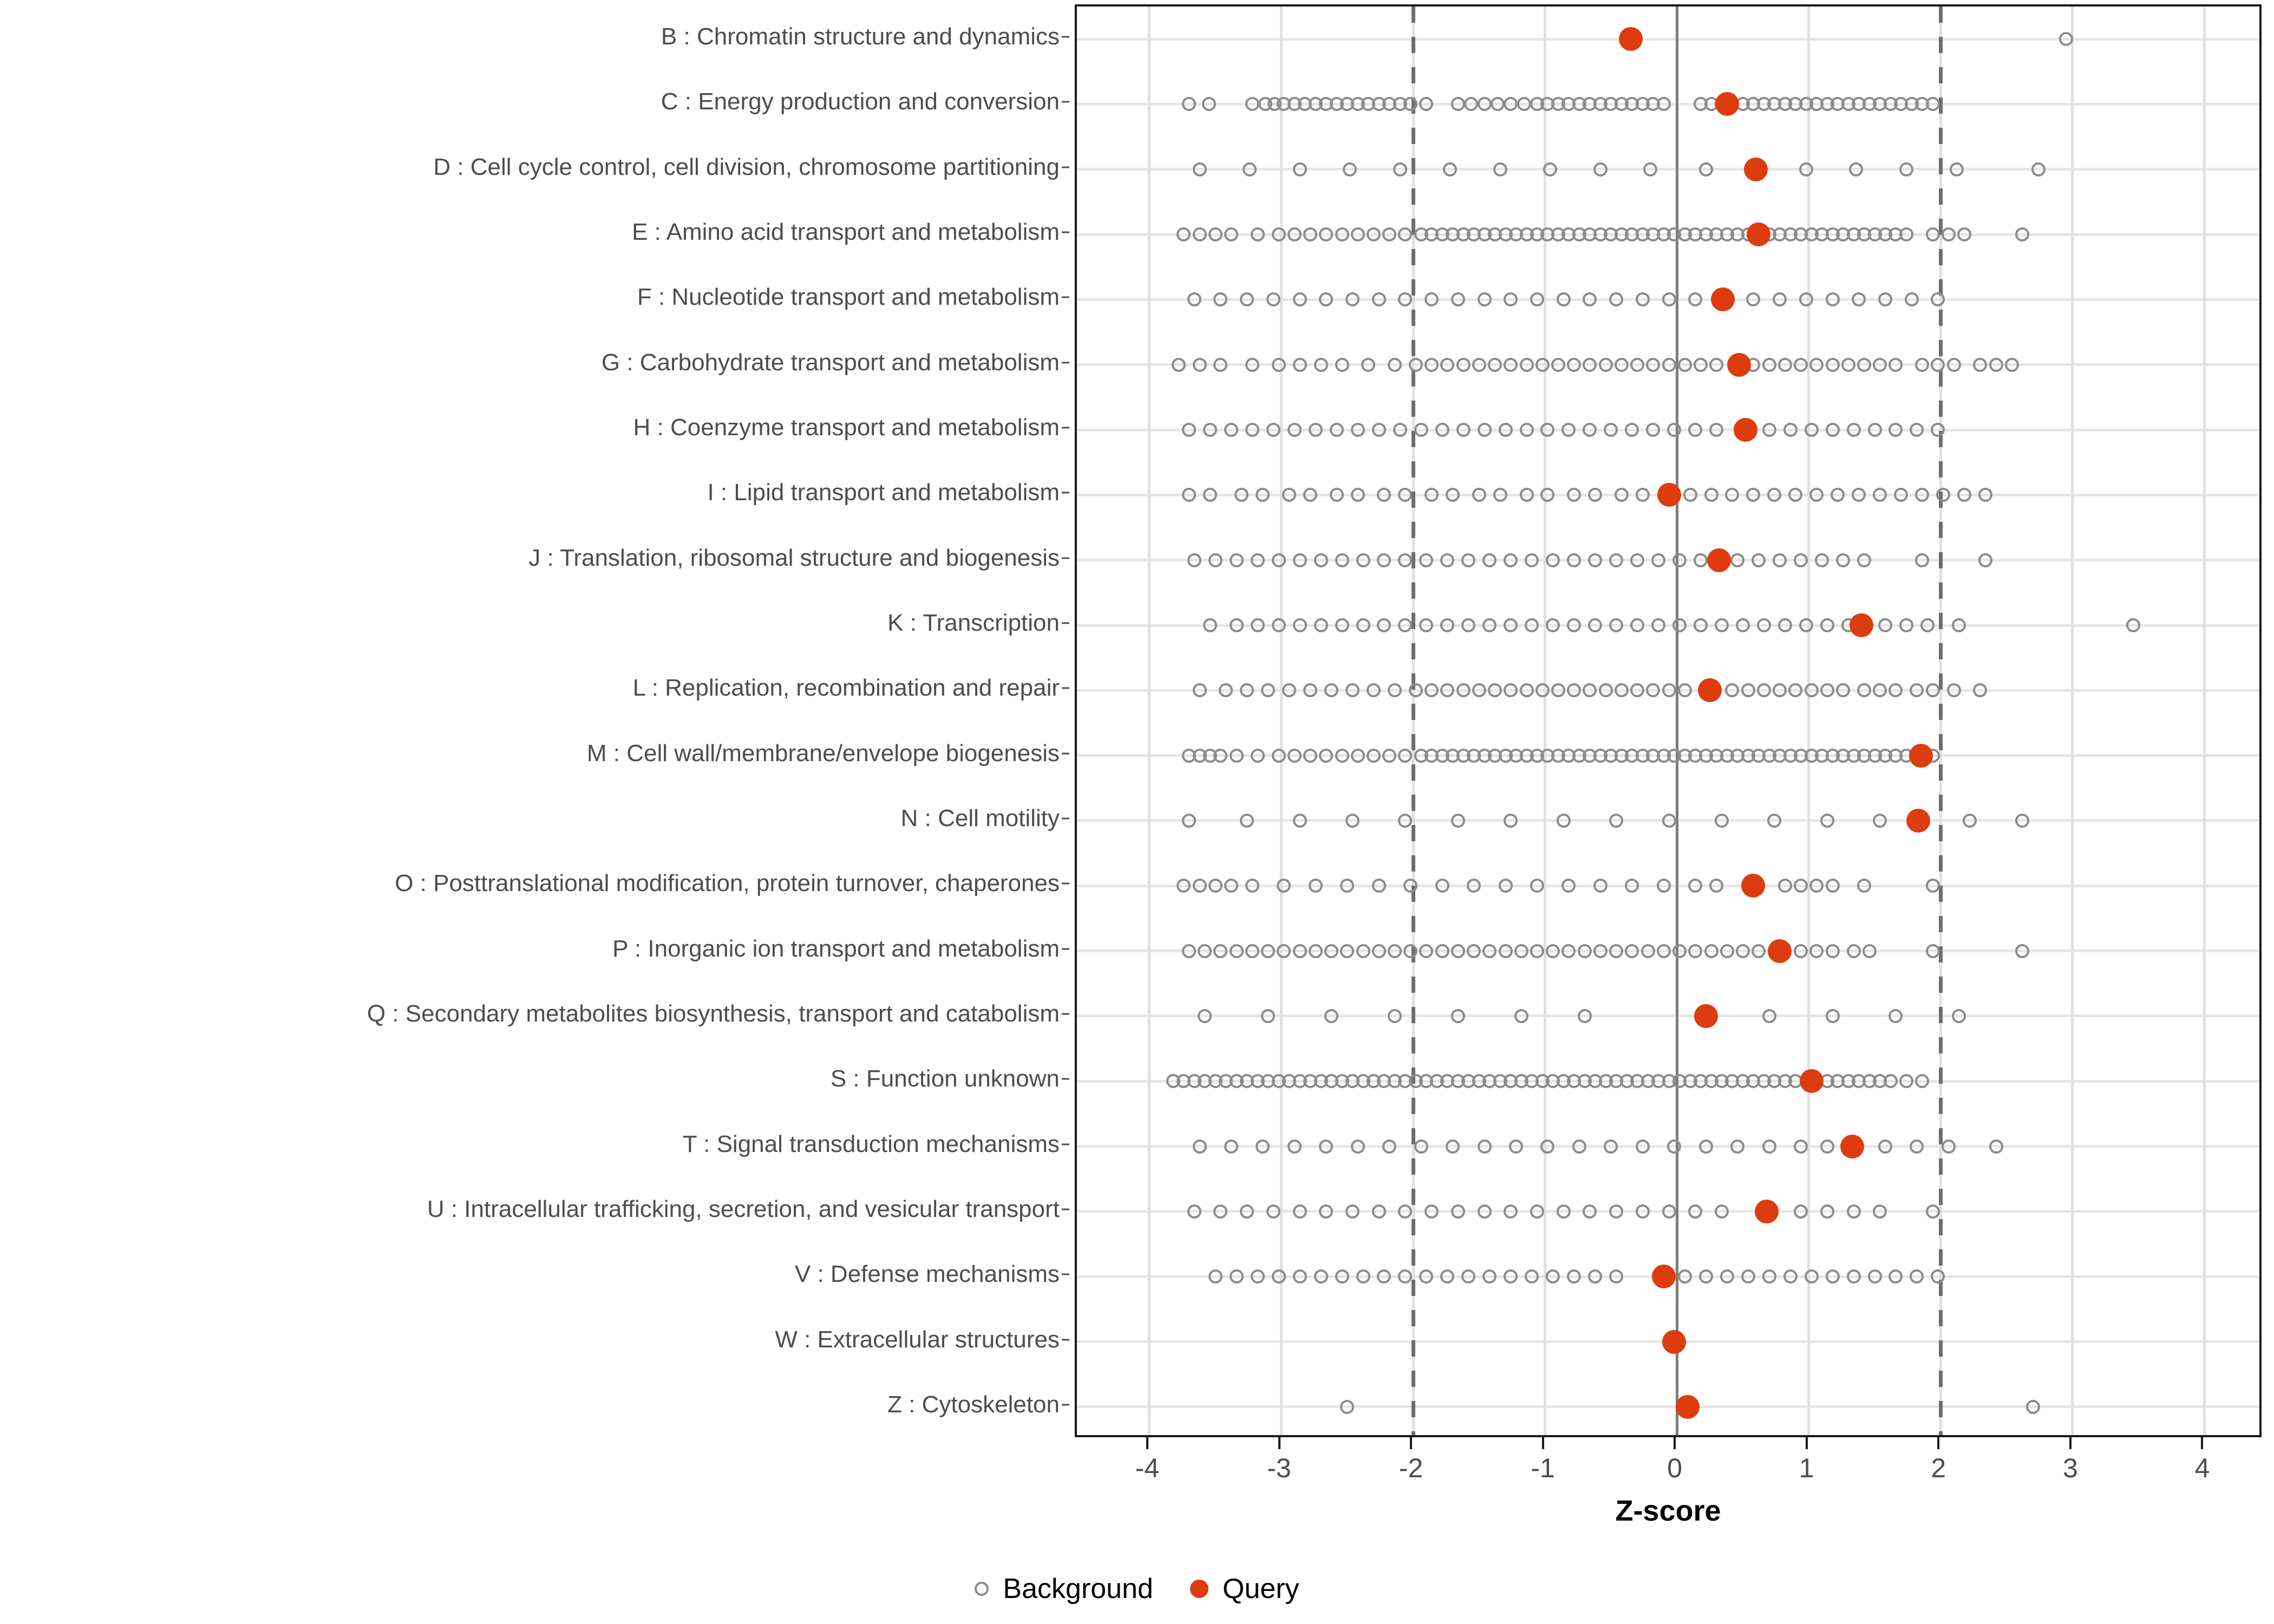  Describe the element at coordinates (1064, 1589) in the screenshot. I see `legend-item: Background` at that location.